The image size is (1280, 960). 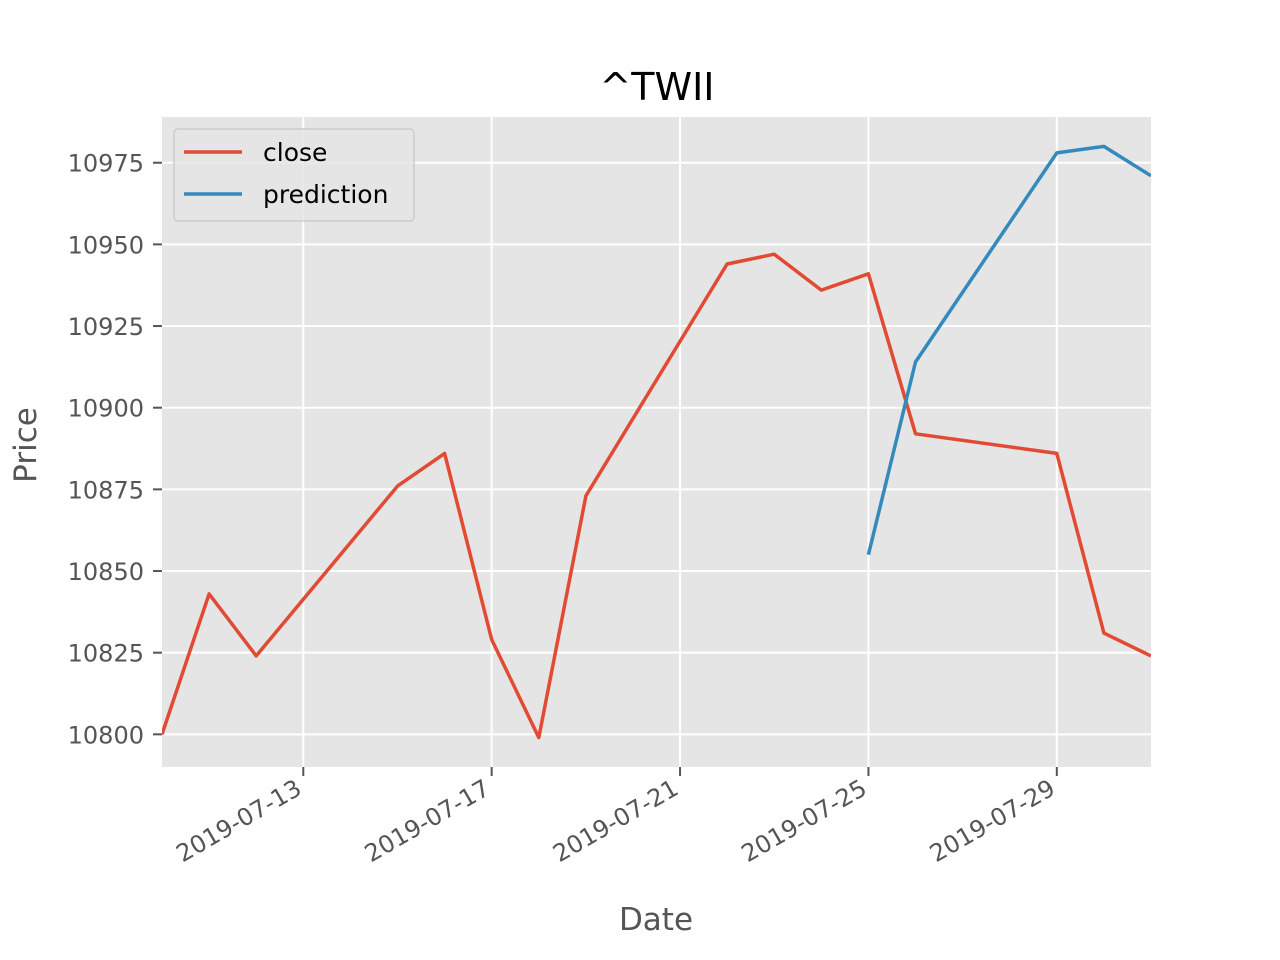 I want to click on x-tick-label: 2019-07-25, so click(x=804, y=821).